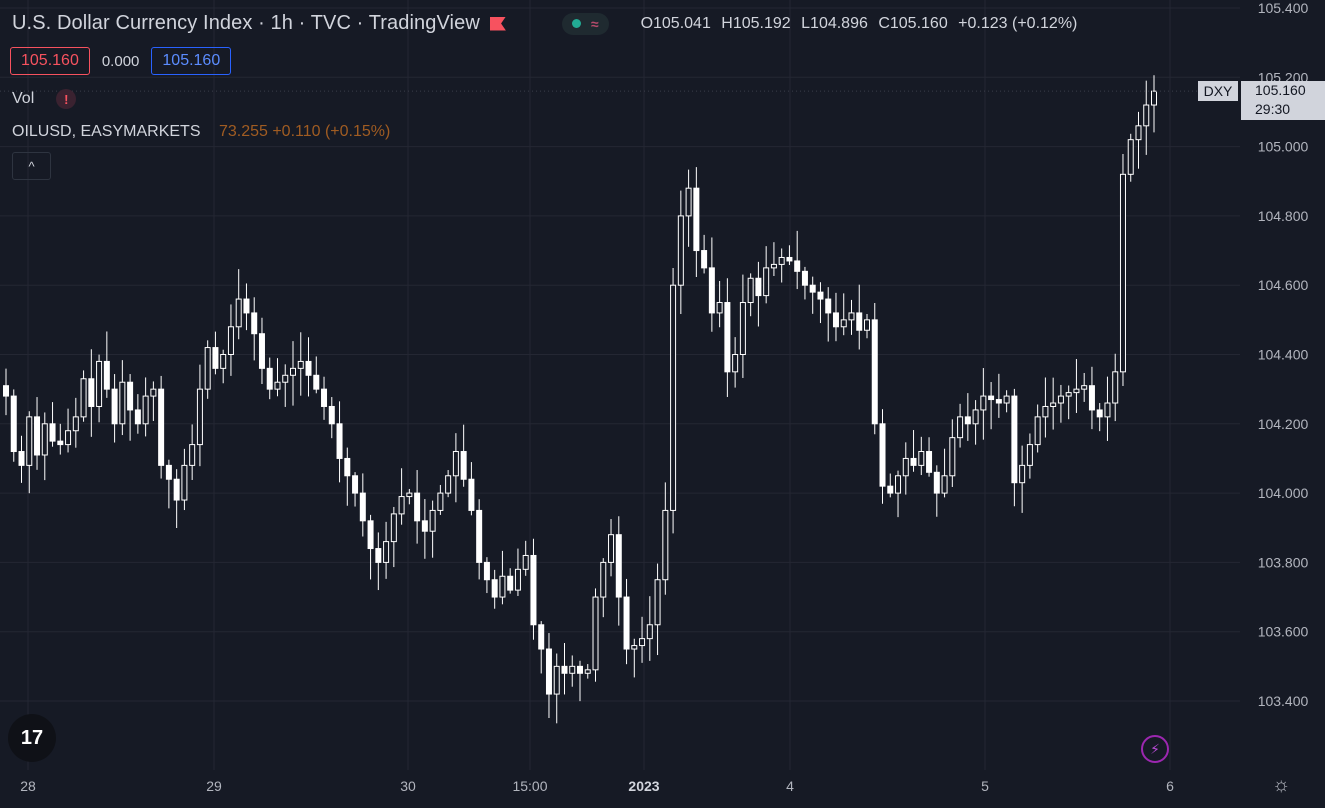  I want to click on y-tick-label: 105.000, so click(1283, 147).